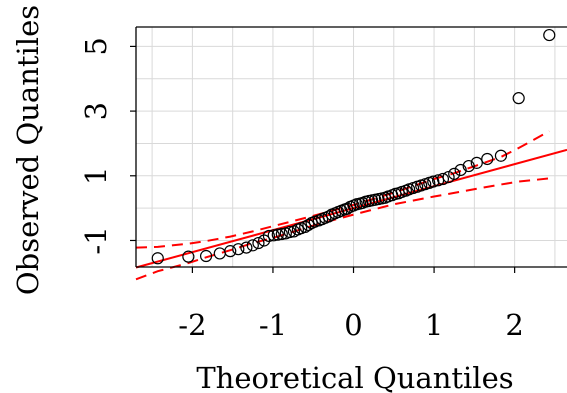  What do you see at coordinates (273, 325) in the screenshot?
I see `x-tick-label: -1` at bounding box center [273, 325].